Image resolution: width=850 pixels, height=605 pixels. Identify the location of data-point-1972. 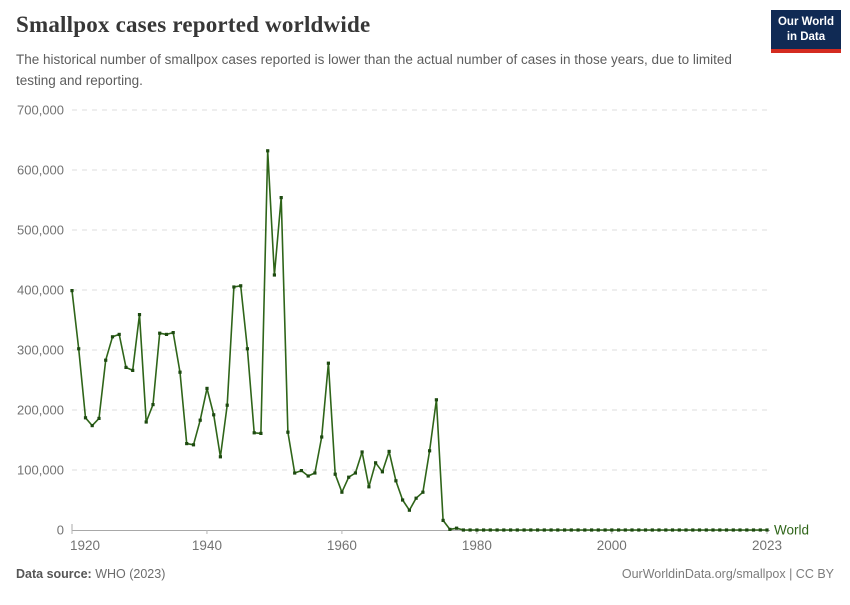
(423, 492).